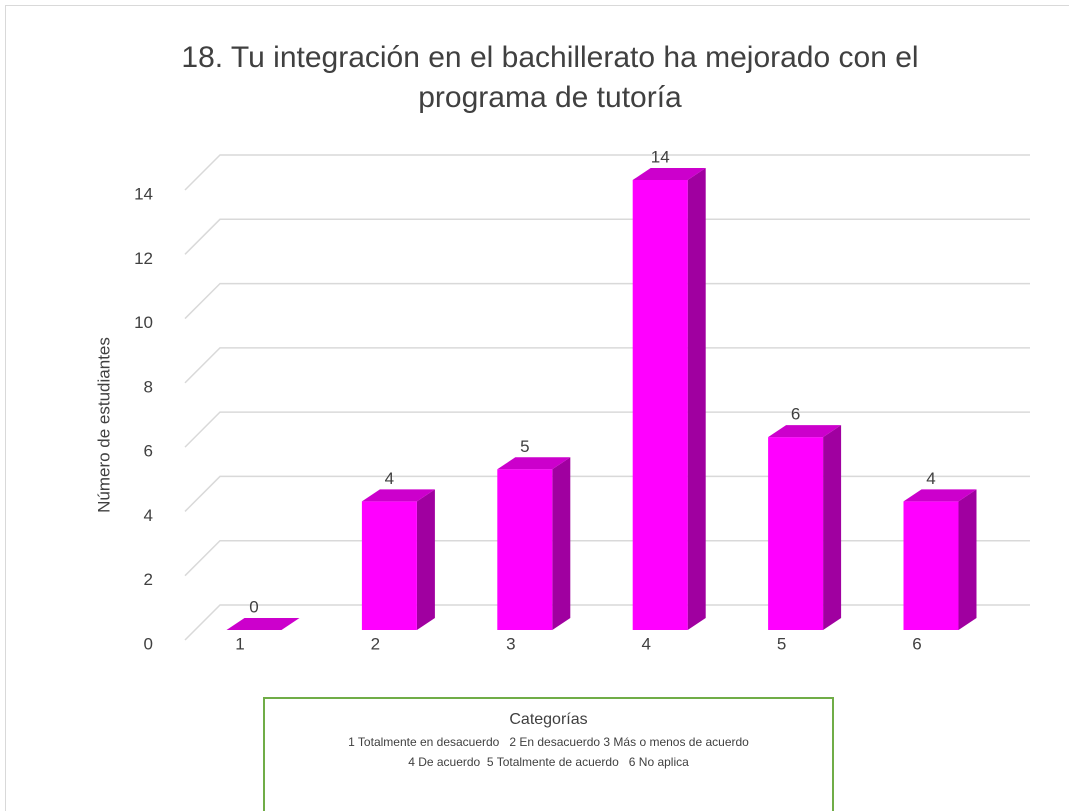 This screenshot has width=1069, height=811. I want to click on y-axis-label: Número de estudiantes, so click(103, 425).